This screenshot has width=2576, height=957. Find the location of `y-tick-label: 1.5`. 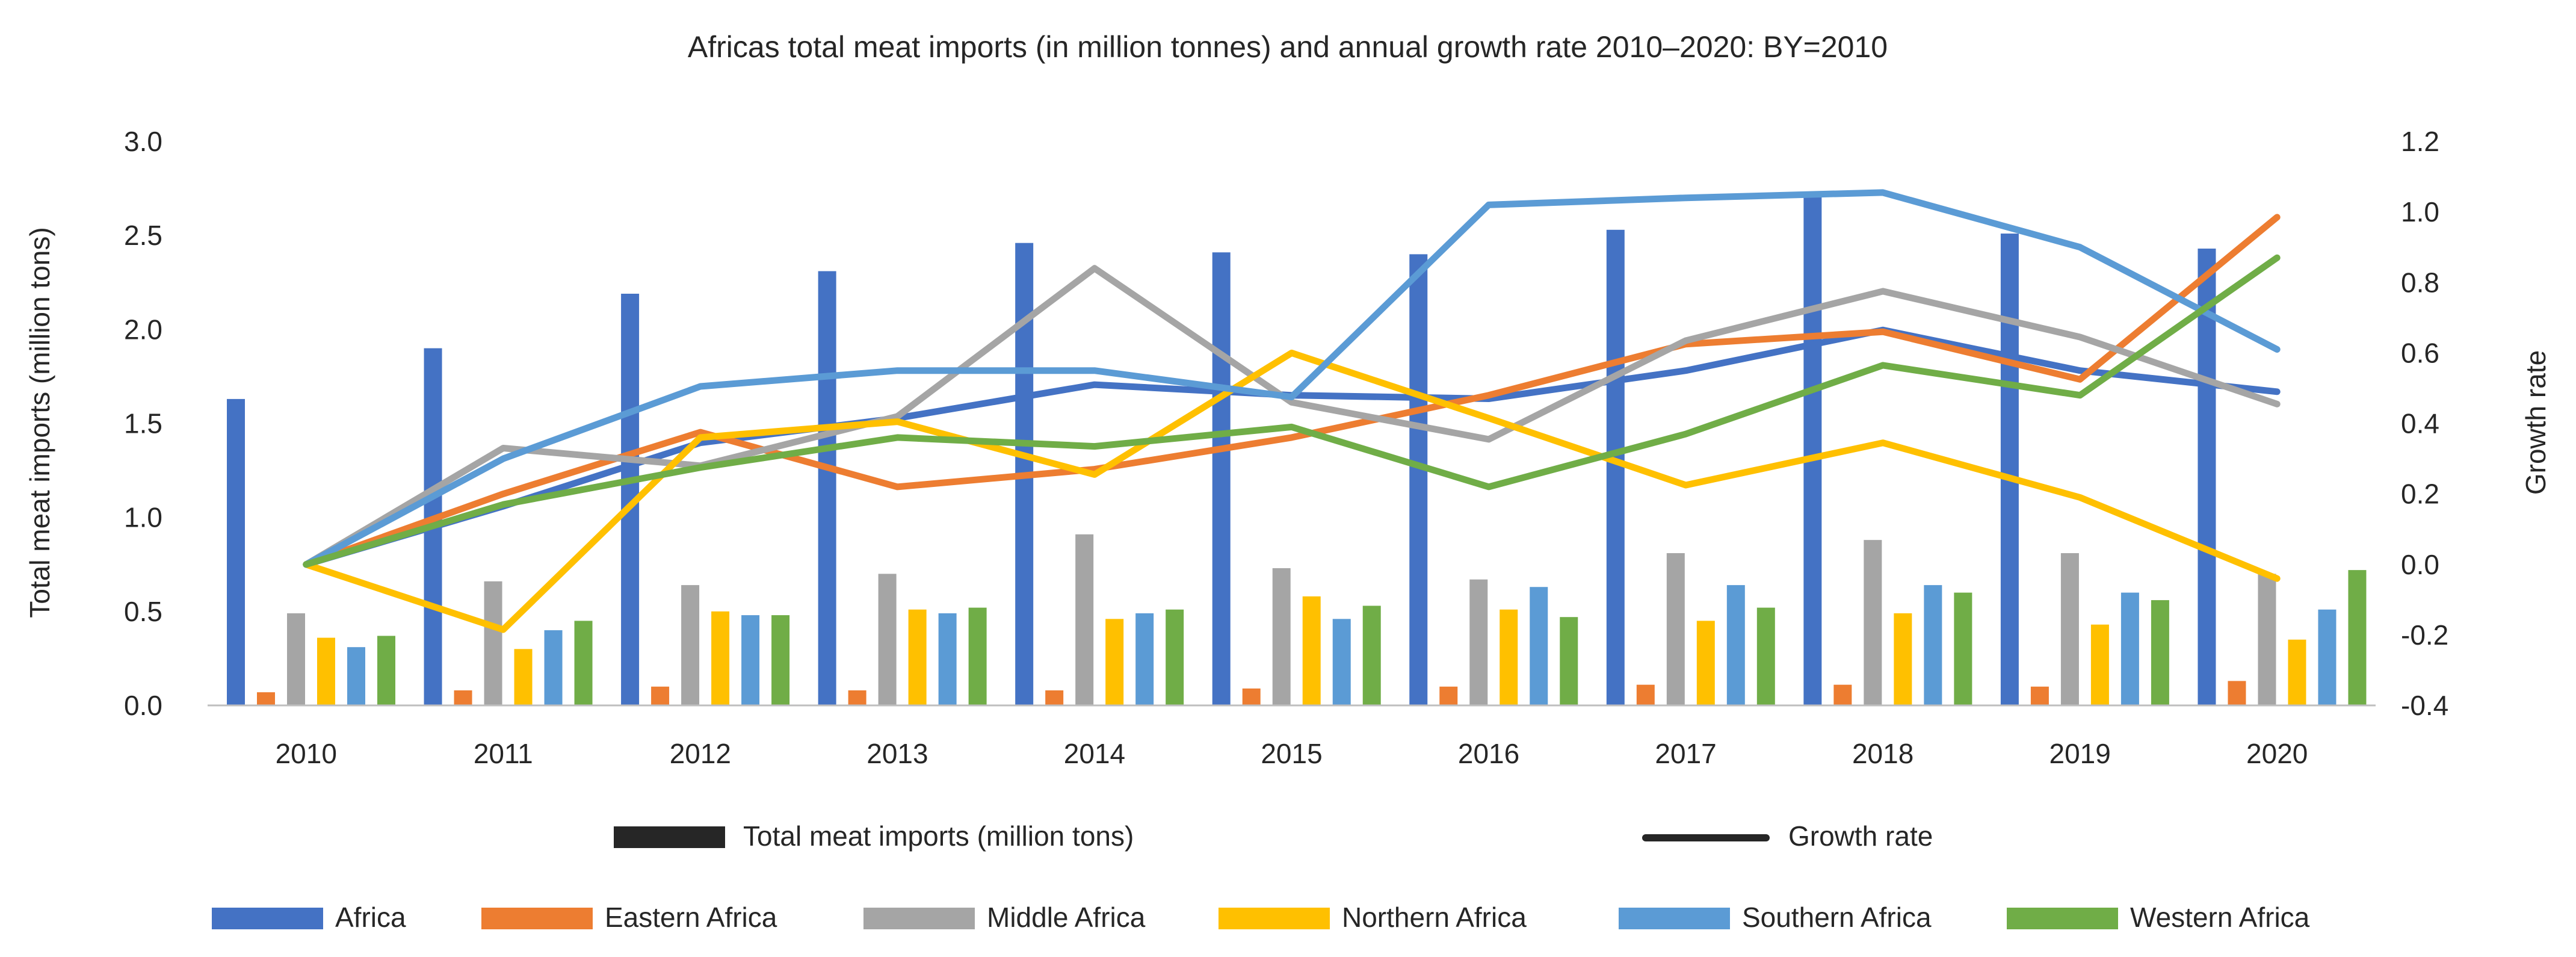

y-tick-label: 1.5 is located at coordinates (143, 423).